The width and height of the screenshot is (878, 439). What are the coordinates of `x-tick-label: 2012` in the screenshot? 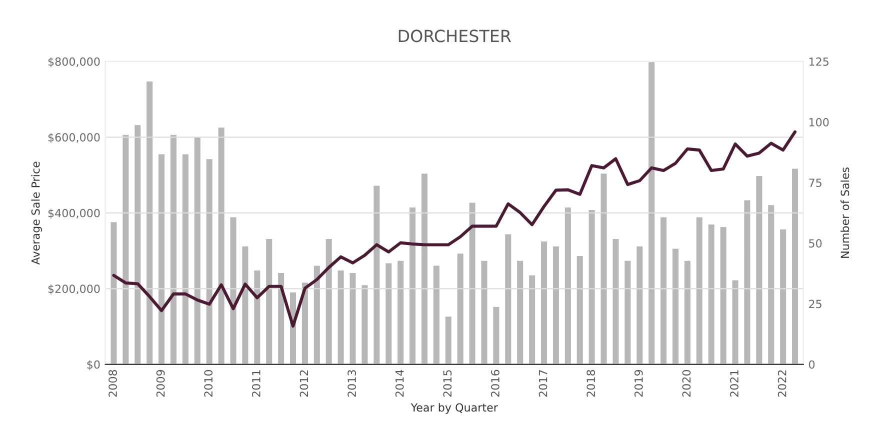 It's located at (304, 383).